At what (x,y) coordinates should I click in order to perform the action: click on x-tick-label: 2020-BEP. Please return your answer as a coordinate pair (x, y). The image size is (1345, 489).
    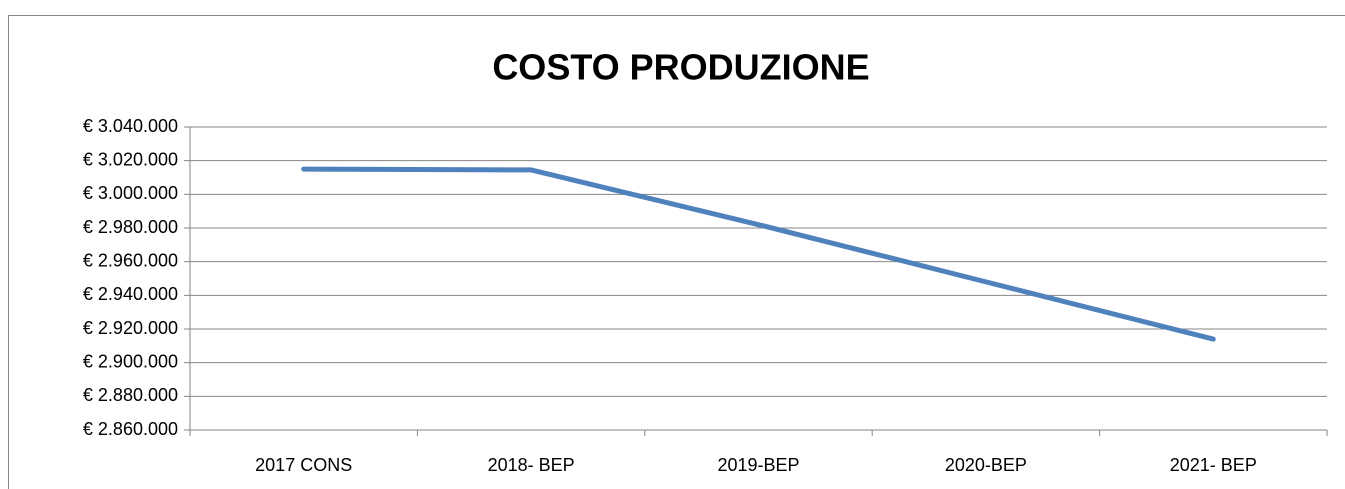
    Looking at the image, I should click on (986, 465).